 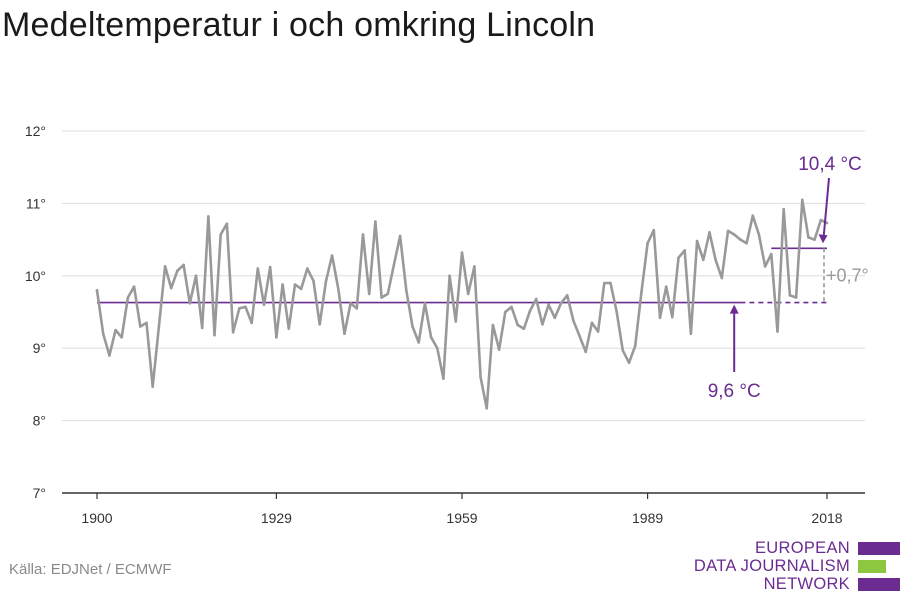 What do you see at coordinates (783, 209) in the screenshot?
I see `data-point-2011` at bounding box center [783, 209].